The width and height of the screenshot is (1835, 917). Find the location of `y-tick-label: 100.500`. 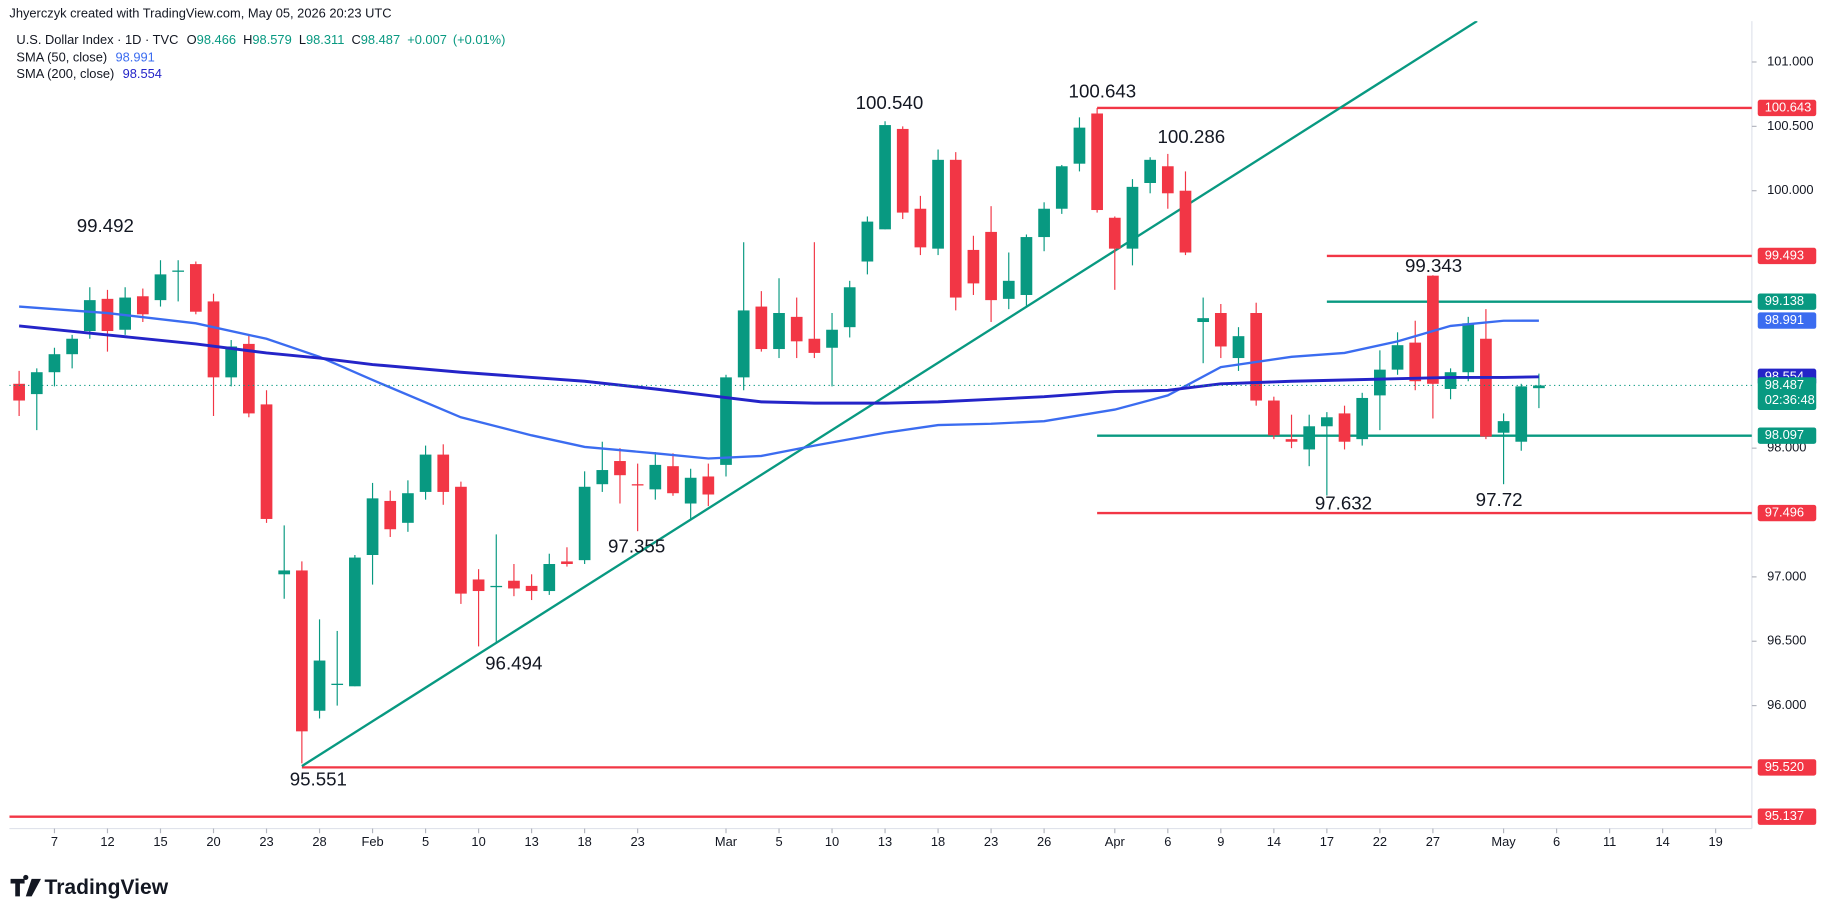

y-tick-label: 100.500 is located at coordinates (1790, 125).